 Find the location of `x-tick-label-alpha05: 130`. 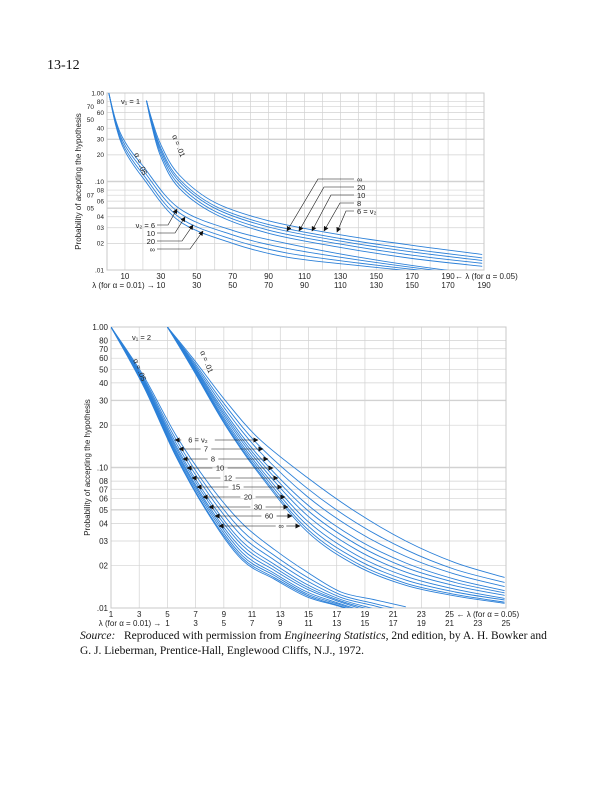

x-tick-label-alpha05: 130 is located at coordinates (341, 276).